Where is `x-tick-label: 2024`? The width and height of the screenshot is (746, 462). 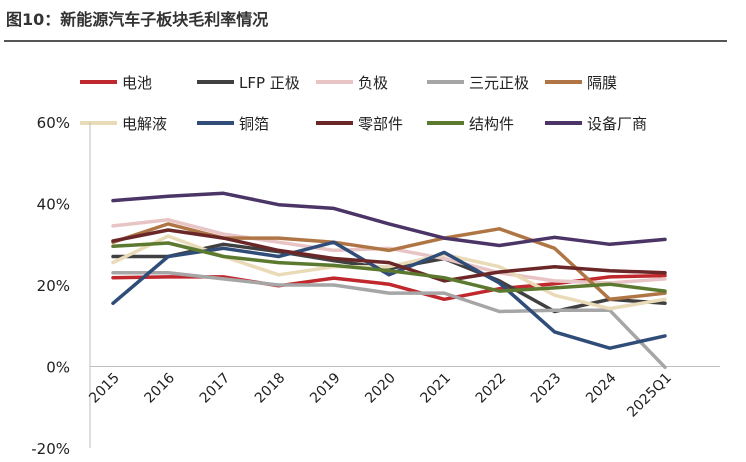 x-tick-label: 2024 is located at coordinates (601, 388).